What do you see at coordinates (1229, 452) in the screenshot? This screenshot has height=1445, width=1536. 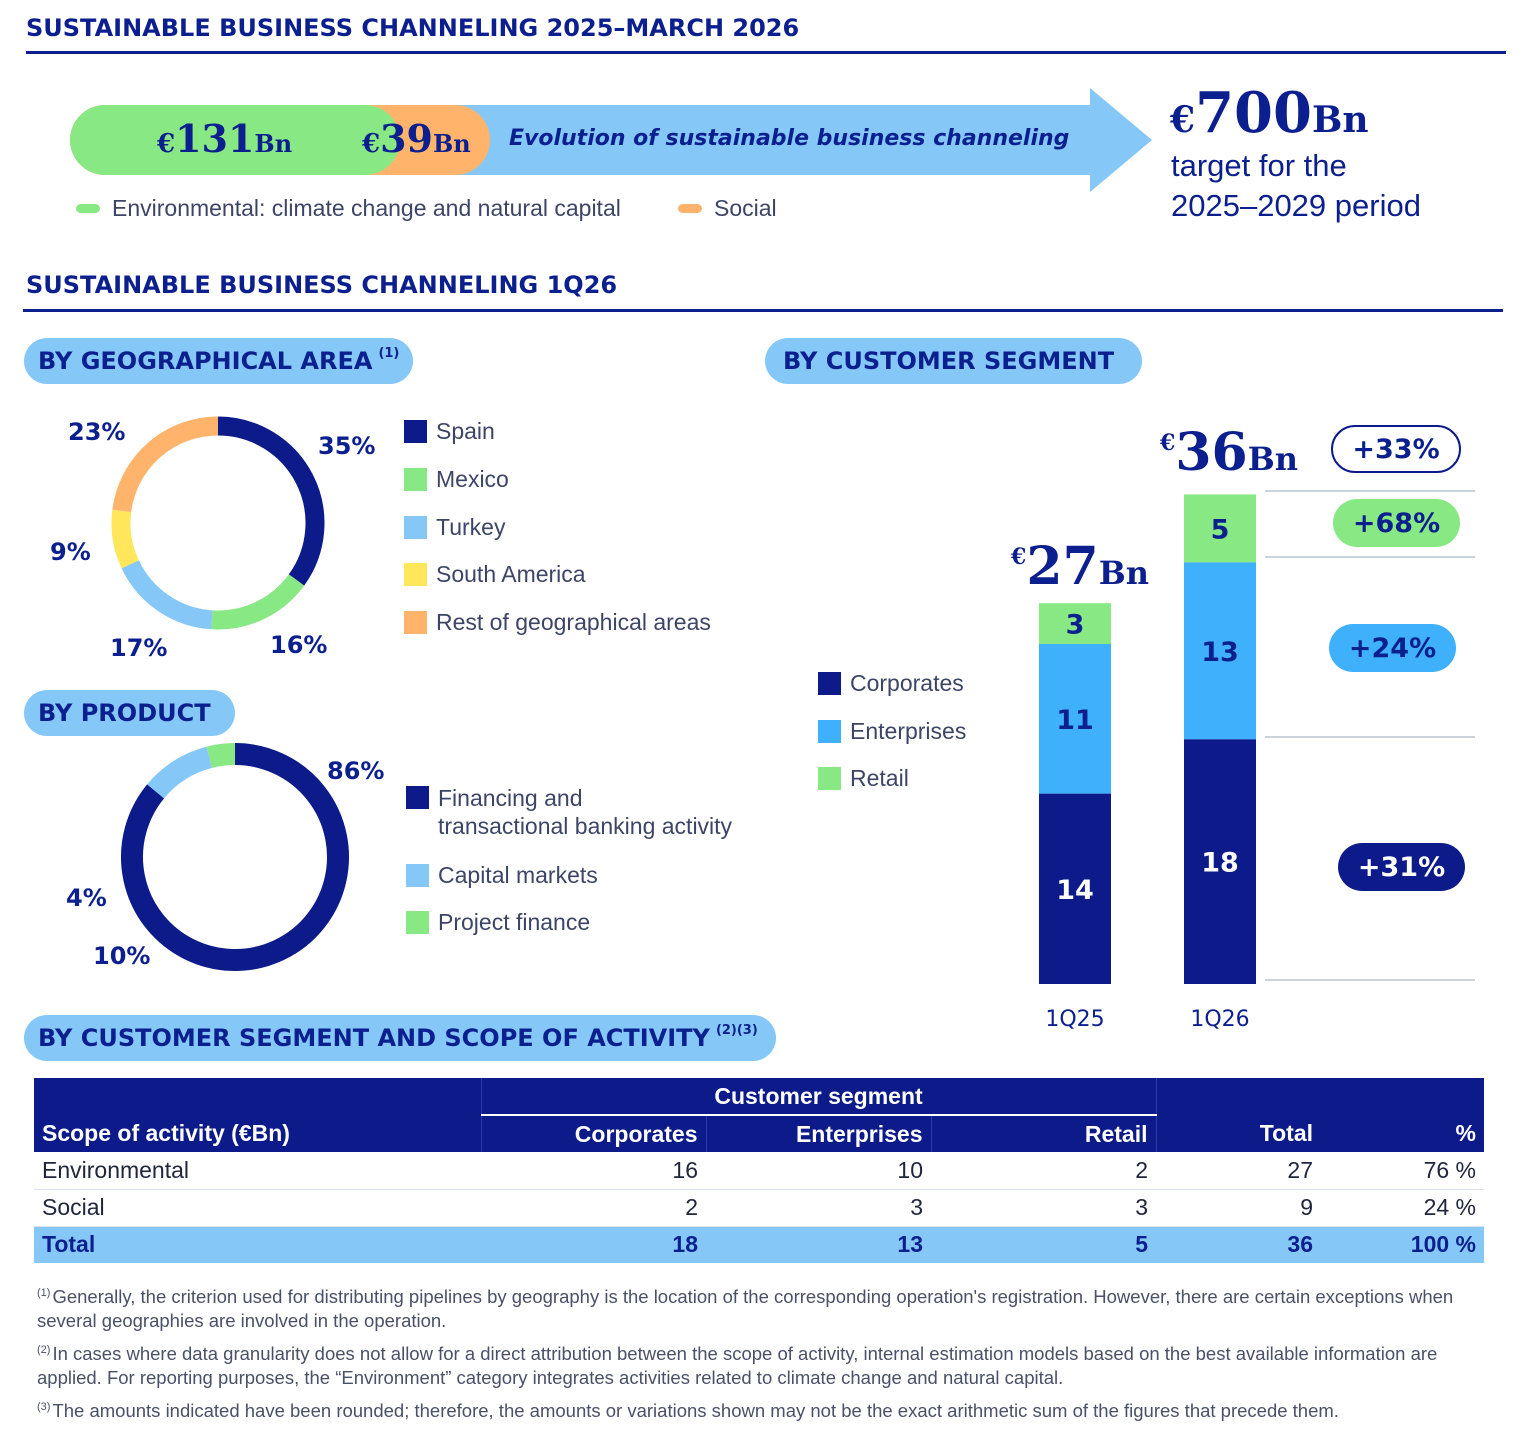 I see `total-1q26: €36Bn` at bounding box center [1229, 452].